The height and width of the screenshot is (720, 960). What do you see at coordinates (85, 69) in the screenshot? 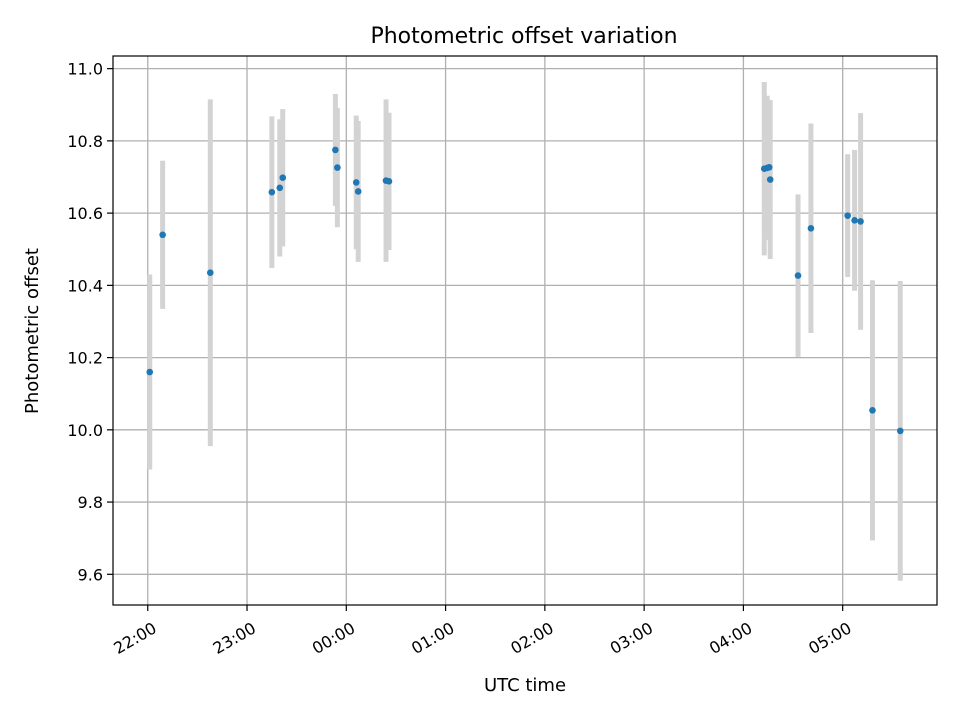
I see `y-tick-label-7: 11.0` at bounding box center [85, 69].